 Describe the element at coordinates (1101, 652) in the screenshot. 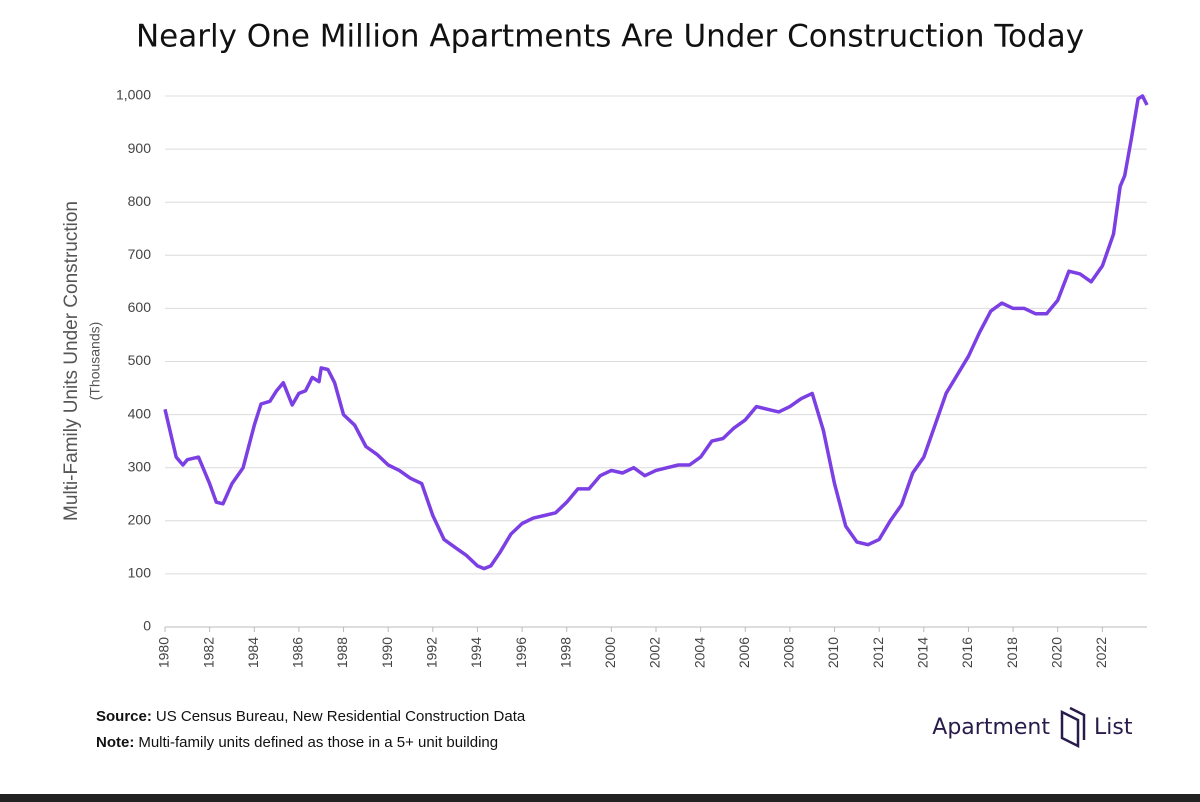

I see `x-tick-label: 2022` at that location.